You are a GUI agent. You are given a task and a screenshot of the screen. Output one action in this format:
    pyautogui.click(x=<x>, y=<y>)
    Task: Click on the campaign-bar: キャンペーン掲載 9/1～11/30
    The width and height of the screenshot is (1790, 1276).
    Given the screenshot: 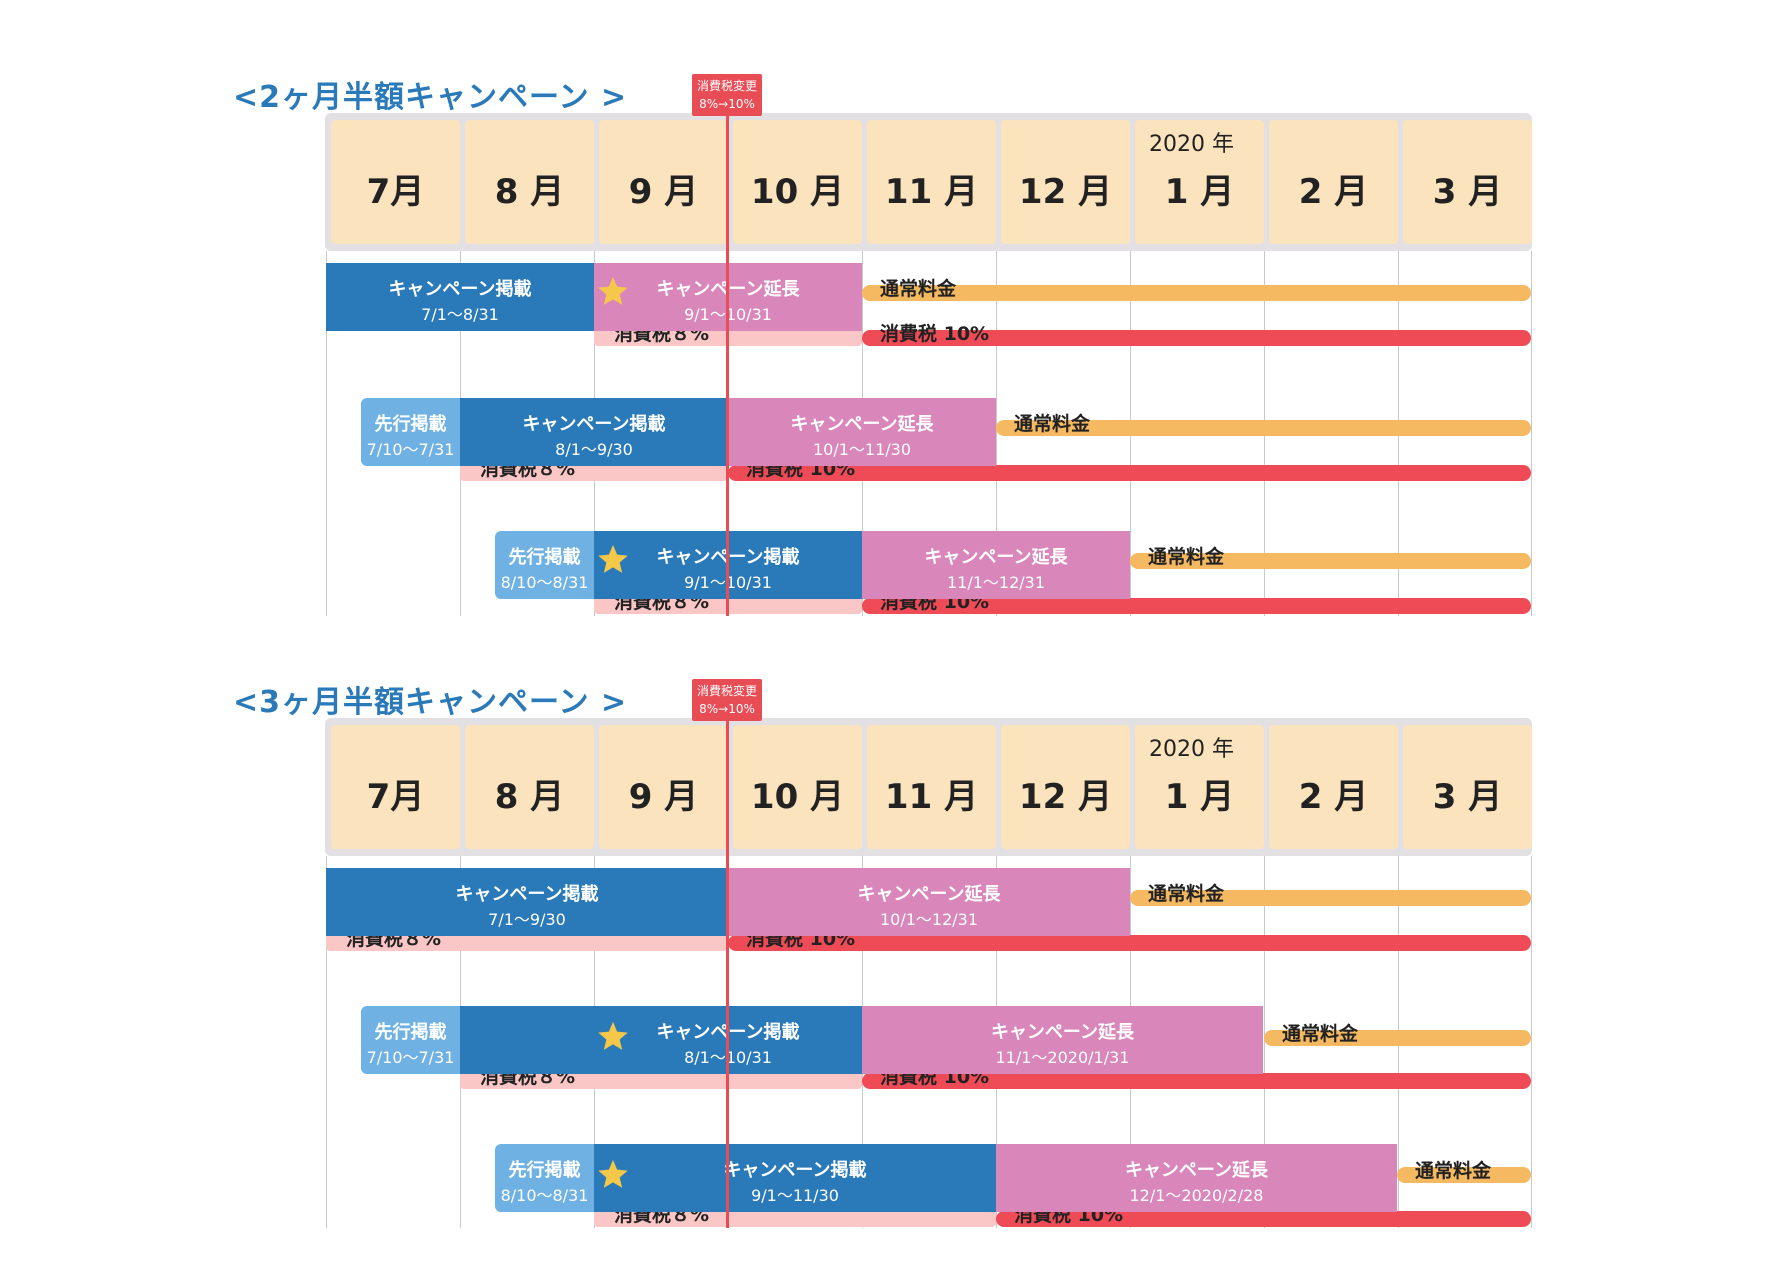 What is the action you would take?
    pyautogui.click(x=795, y=1178)
    